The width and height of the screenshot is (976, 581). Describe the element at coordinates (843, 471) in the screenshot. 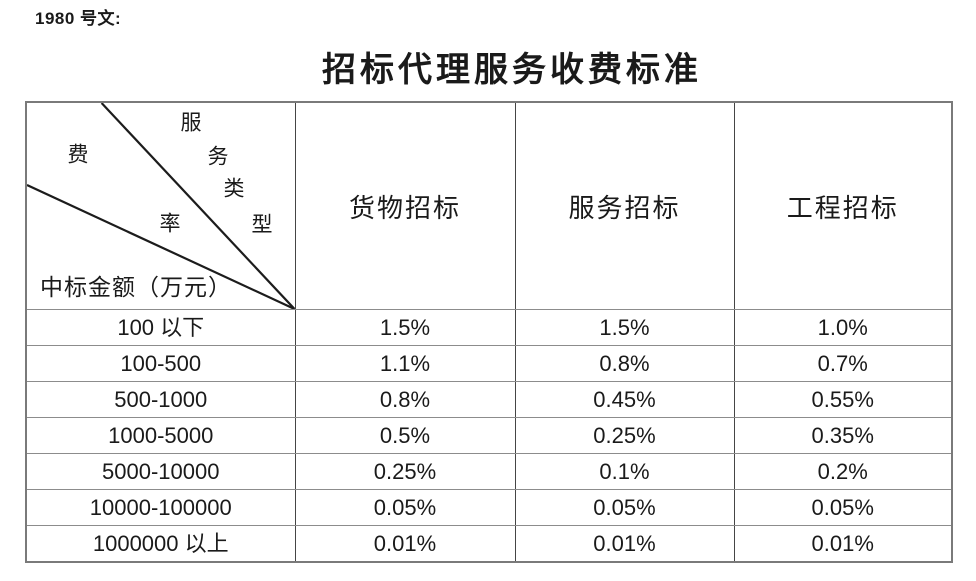

I see `fee-value-cell: 0.2%` at that location.